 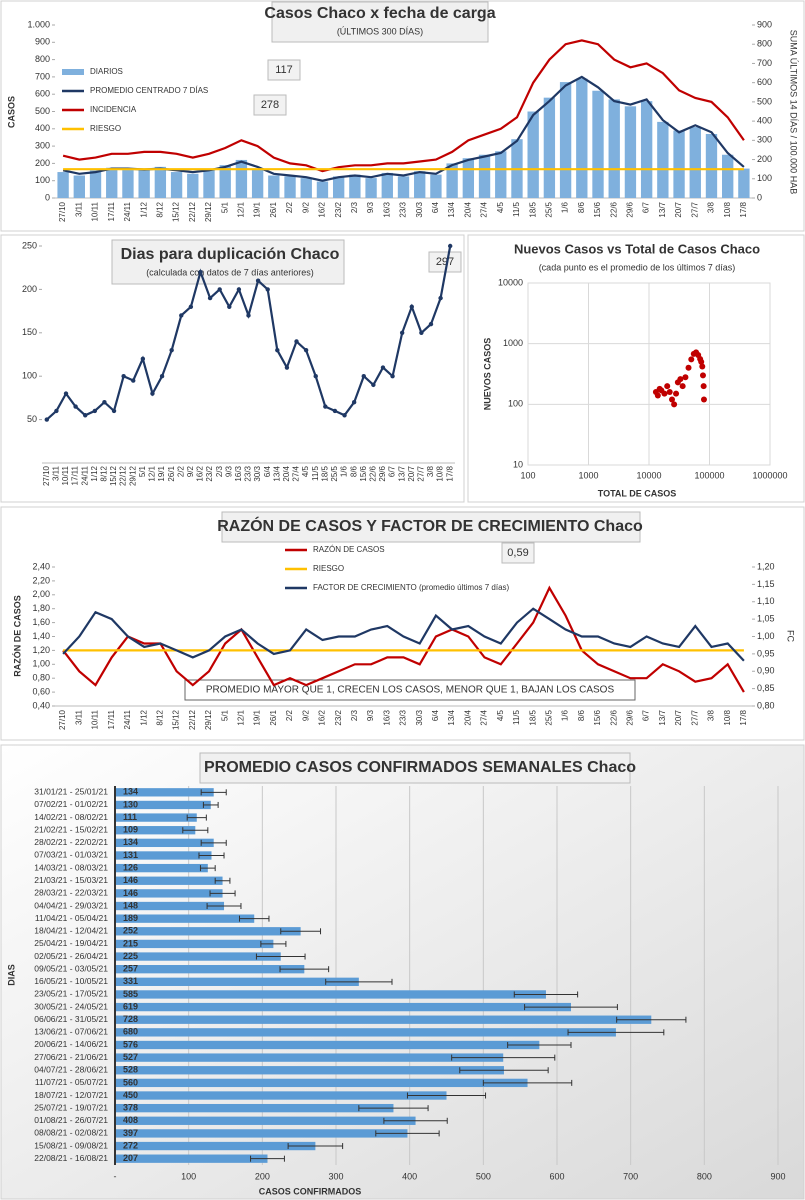 I want to click on x-tick-label: 20/7, so click(x=411, y=473).